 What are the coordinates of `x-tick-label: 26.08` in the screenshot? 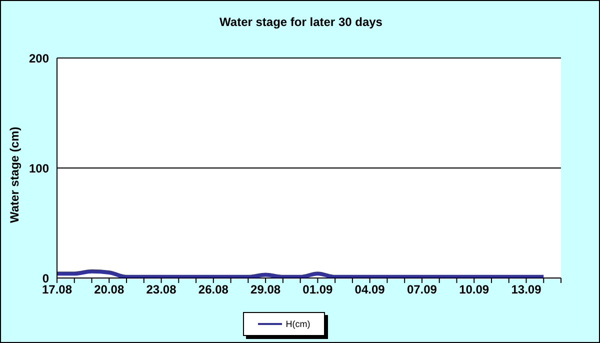 It's located at (213, 289).